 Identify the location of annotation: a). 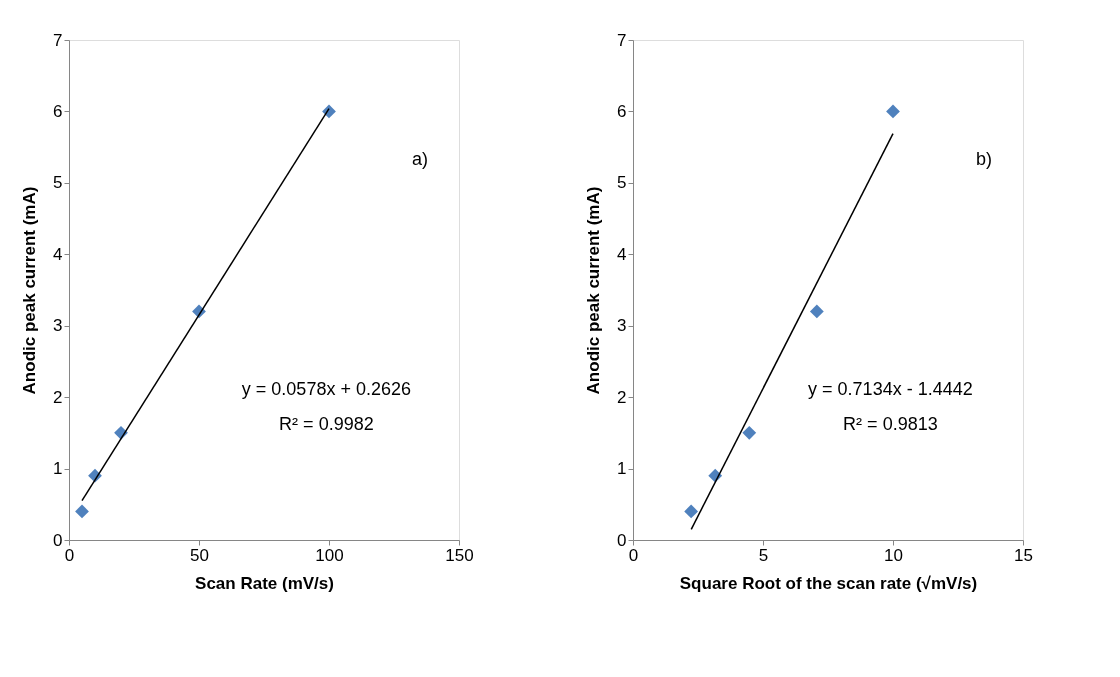
(420, 159).